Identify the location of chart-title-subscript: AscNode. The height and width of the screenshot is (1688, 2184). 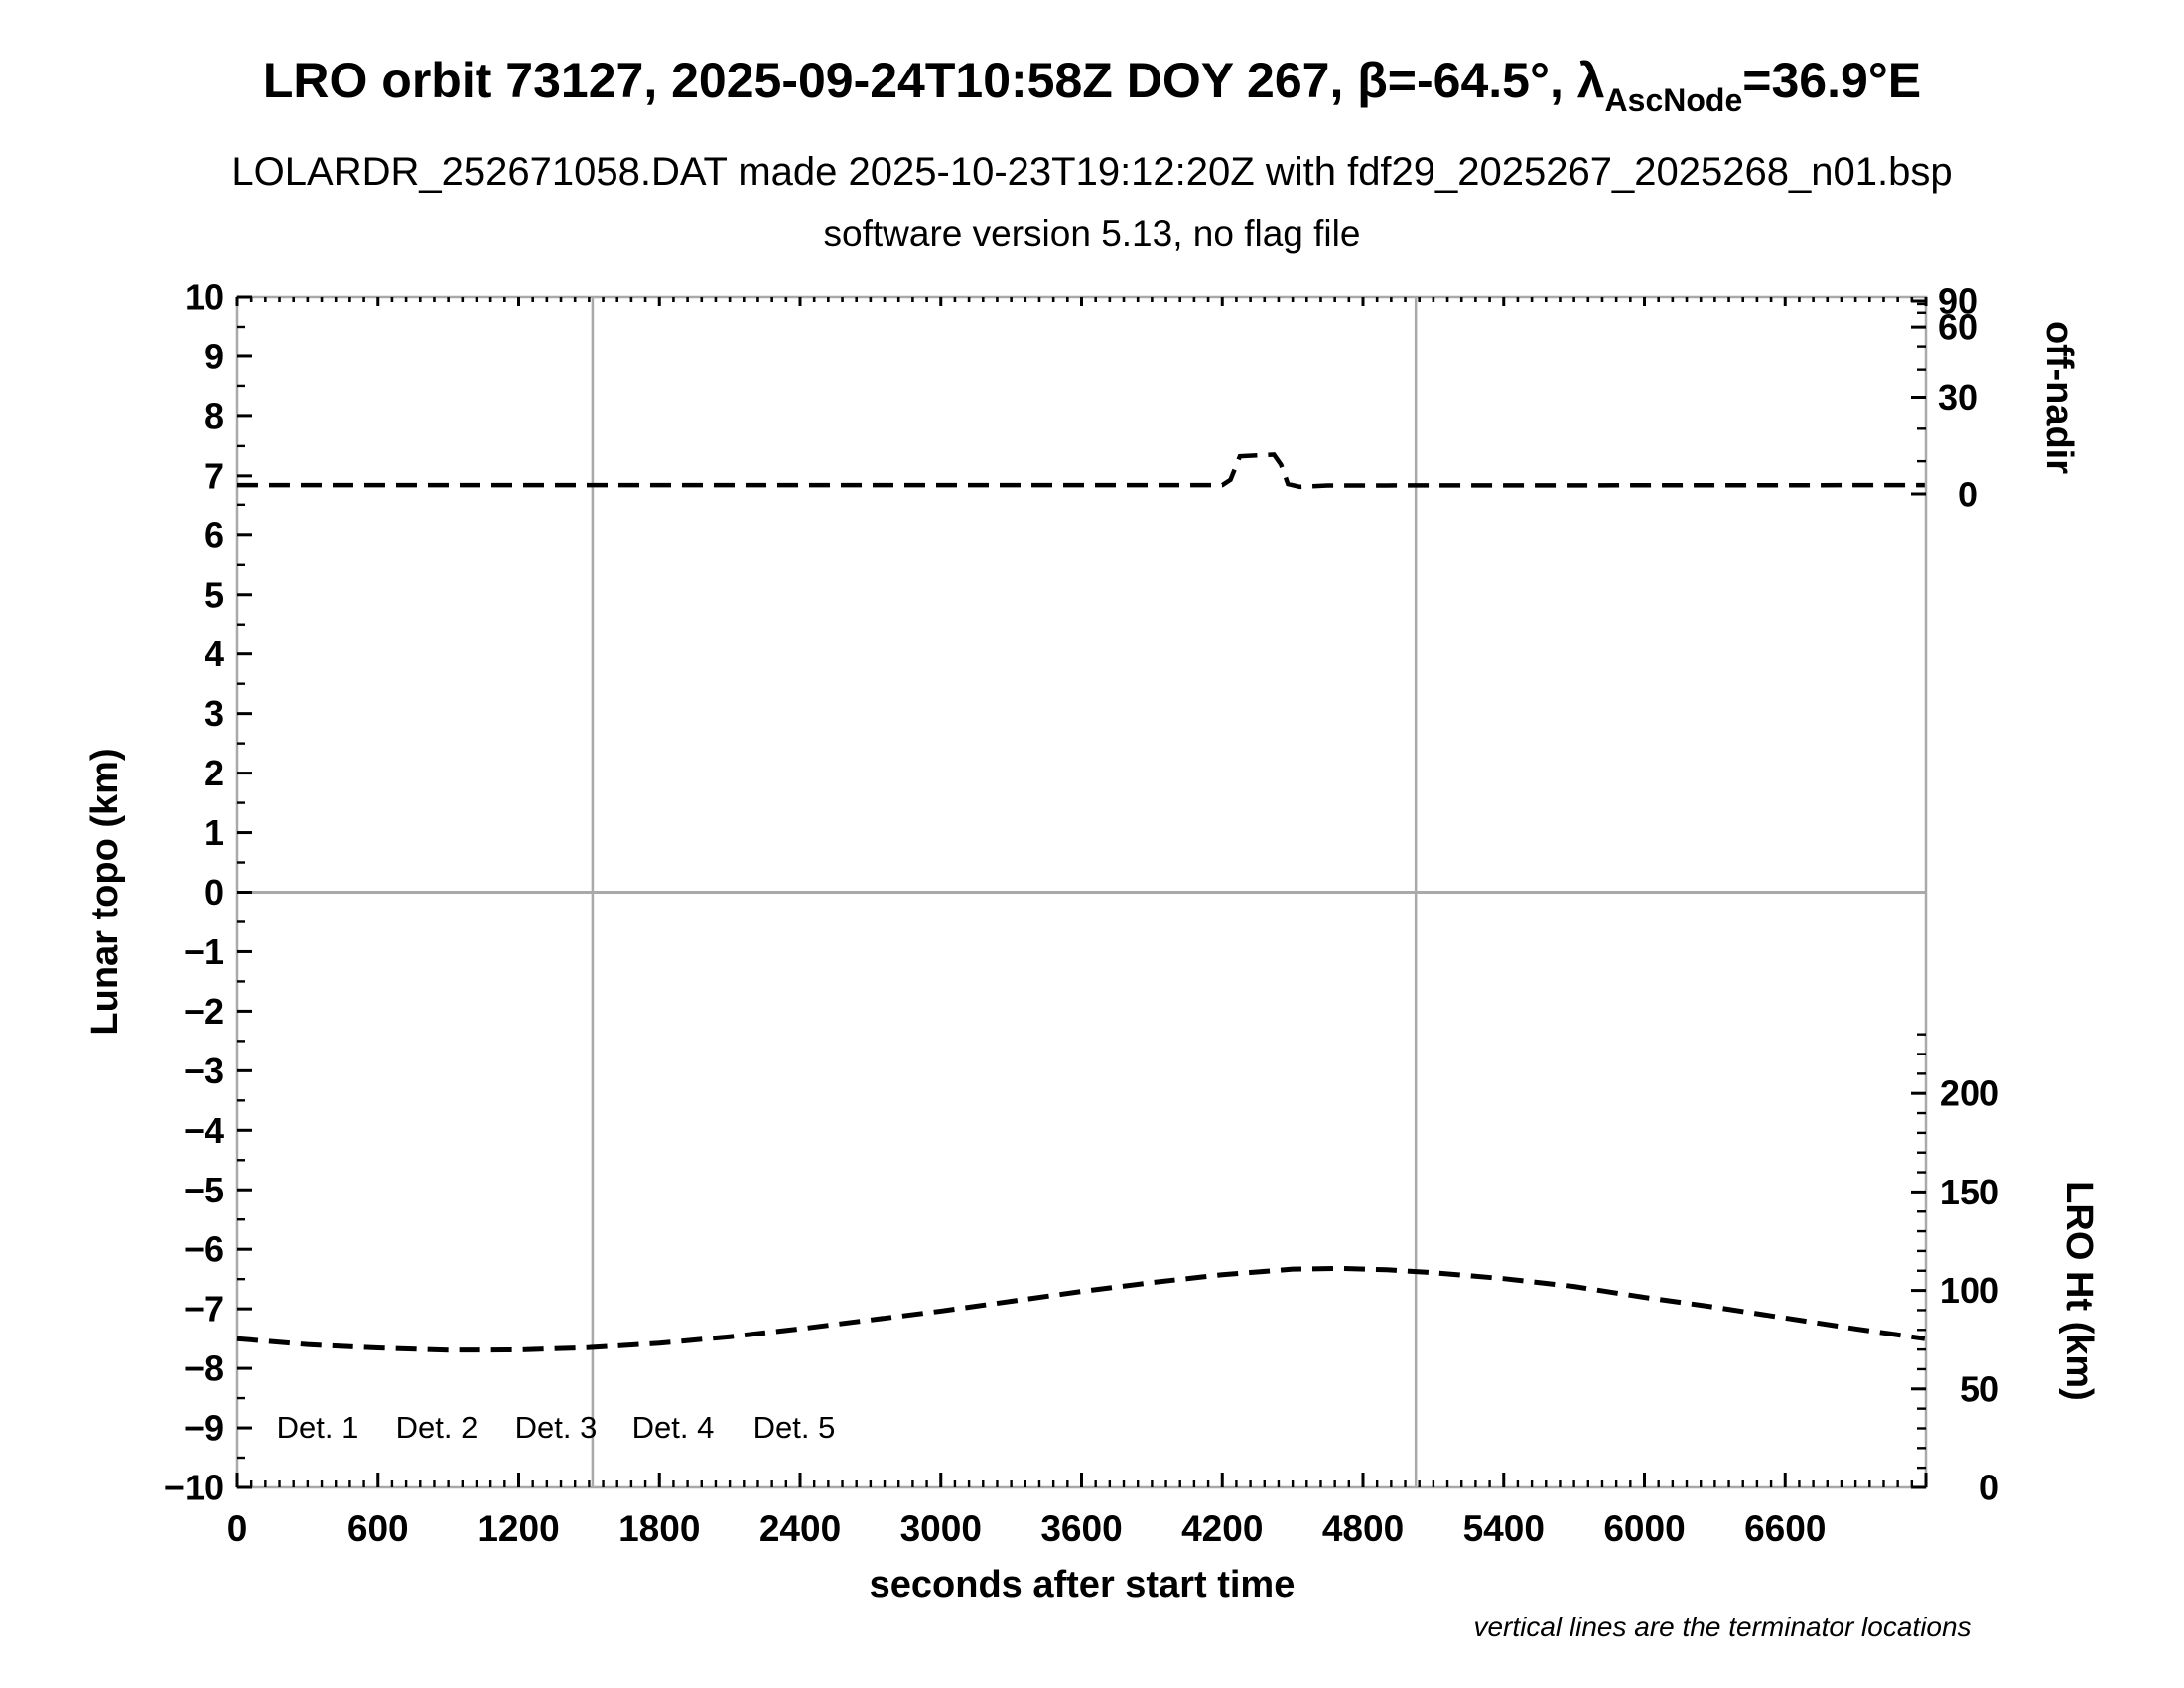
(1674, 100).